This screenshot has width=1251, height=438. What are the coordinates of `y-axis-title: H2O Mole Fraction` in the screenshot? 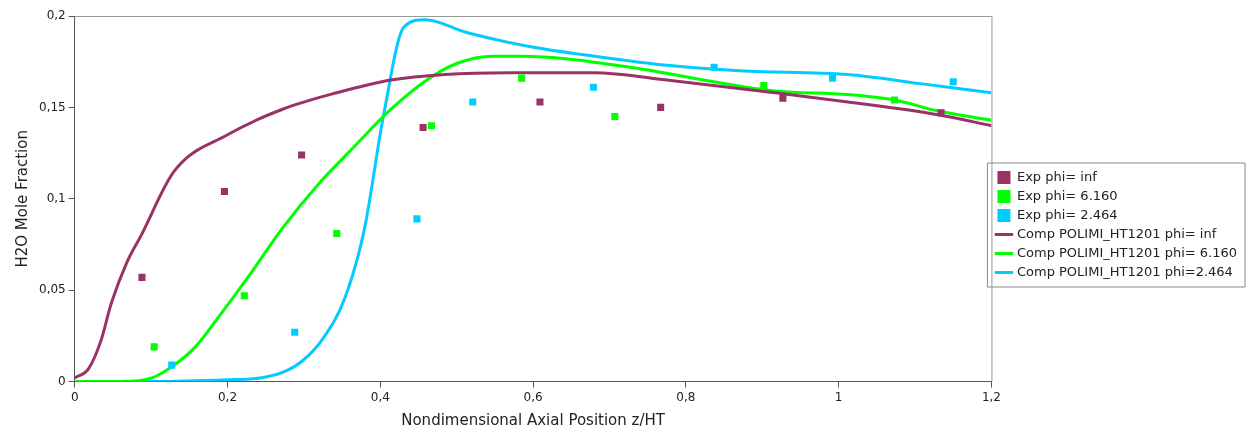 It's located at (21, 199).